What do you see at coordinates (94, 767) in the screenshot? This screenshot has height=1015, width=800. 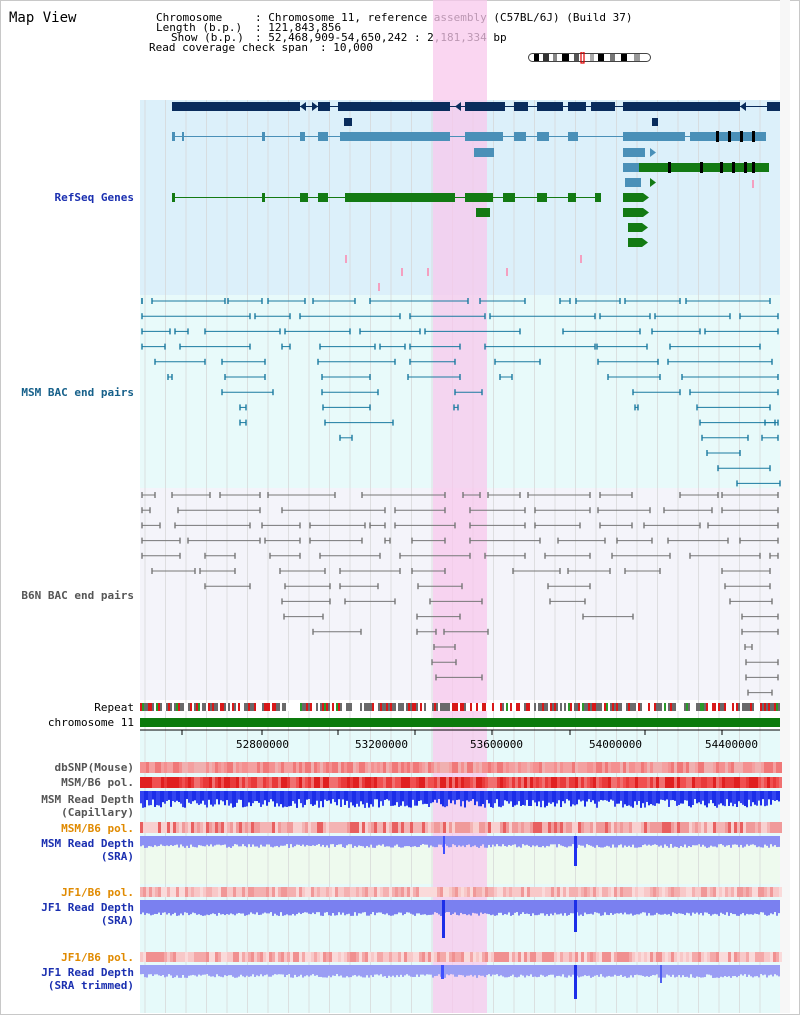 I see `track-label-dbsnp: dbSNP(Mouse)` at bounding box center [94, 767].